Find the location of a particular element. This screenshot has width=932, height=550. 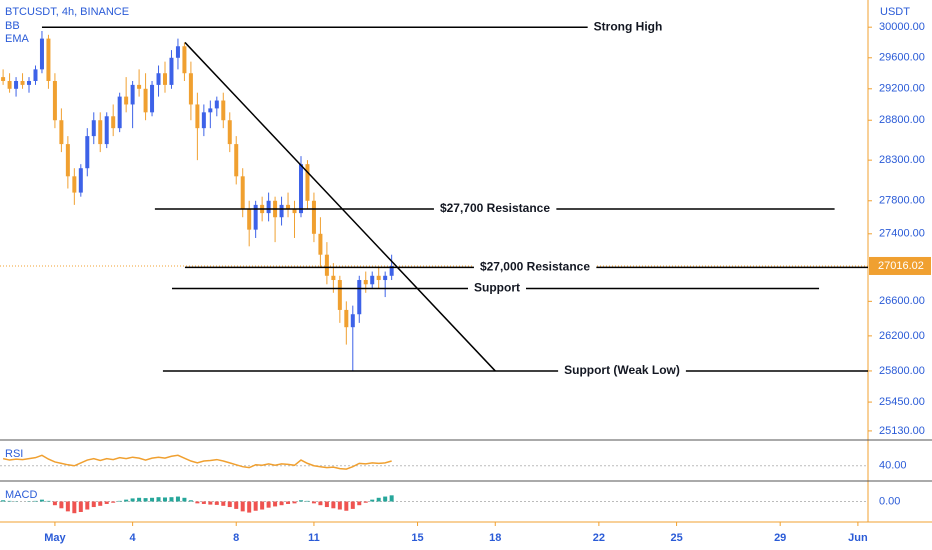

rsi-line is located at coordinates (197, 462).